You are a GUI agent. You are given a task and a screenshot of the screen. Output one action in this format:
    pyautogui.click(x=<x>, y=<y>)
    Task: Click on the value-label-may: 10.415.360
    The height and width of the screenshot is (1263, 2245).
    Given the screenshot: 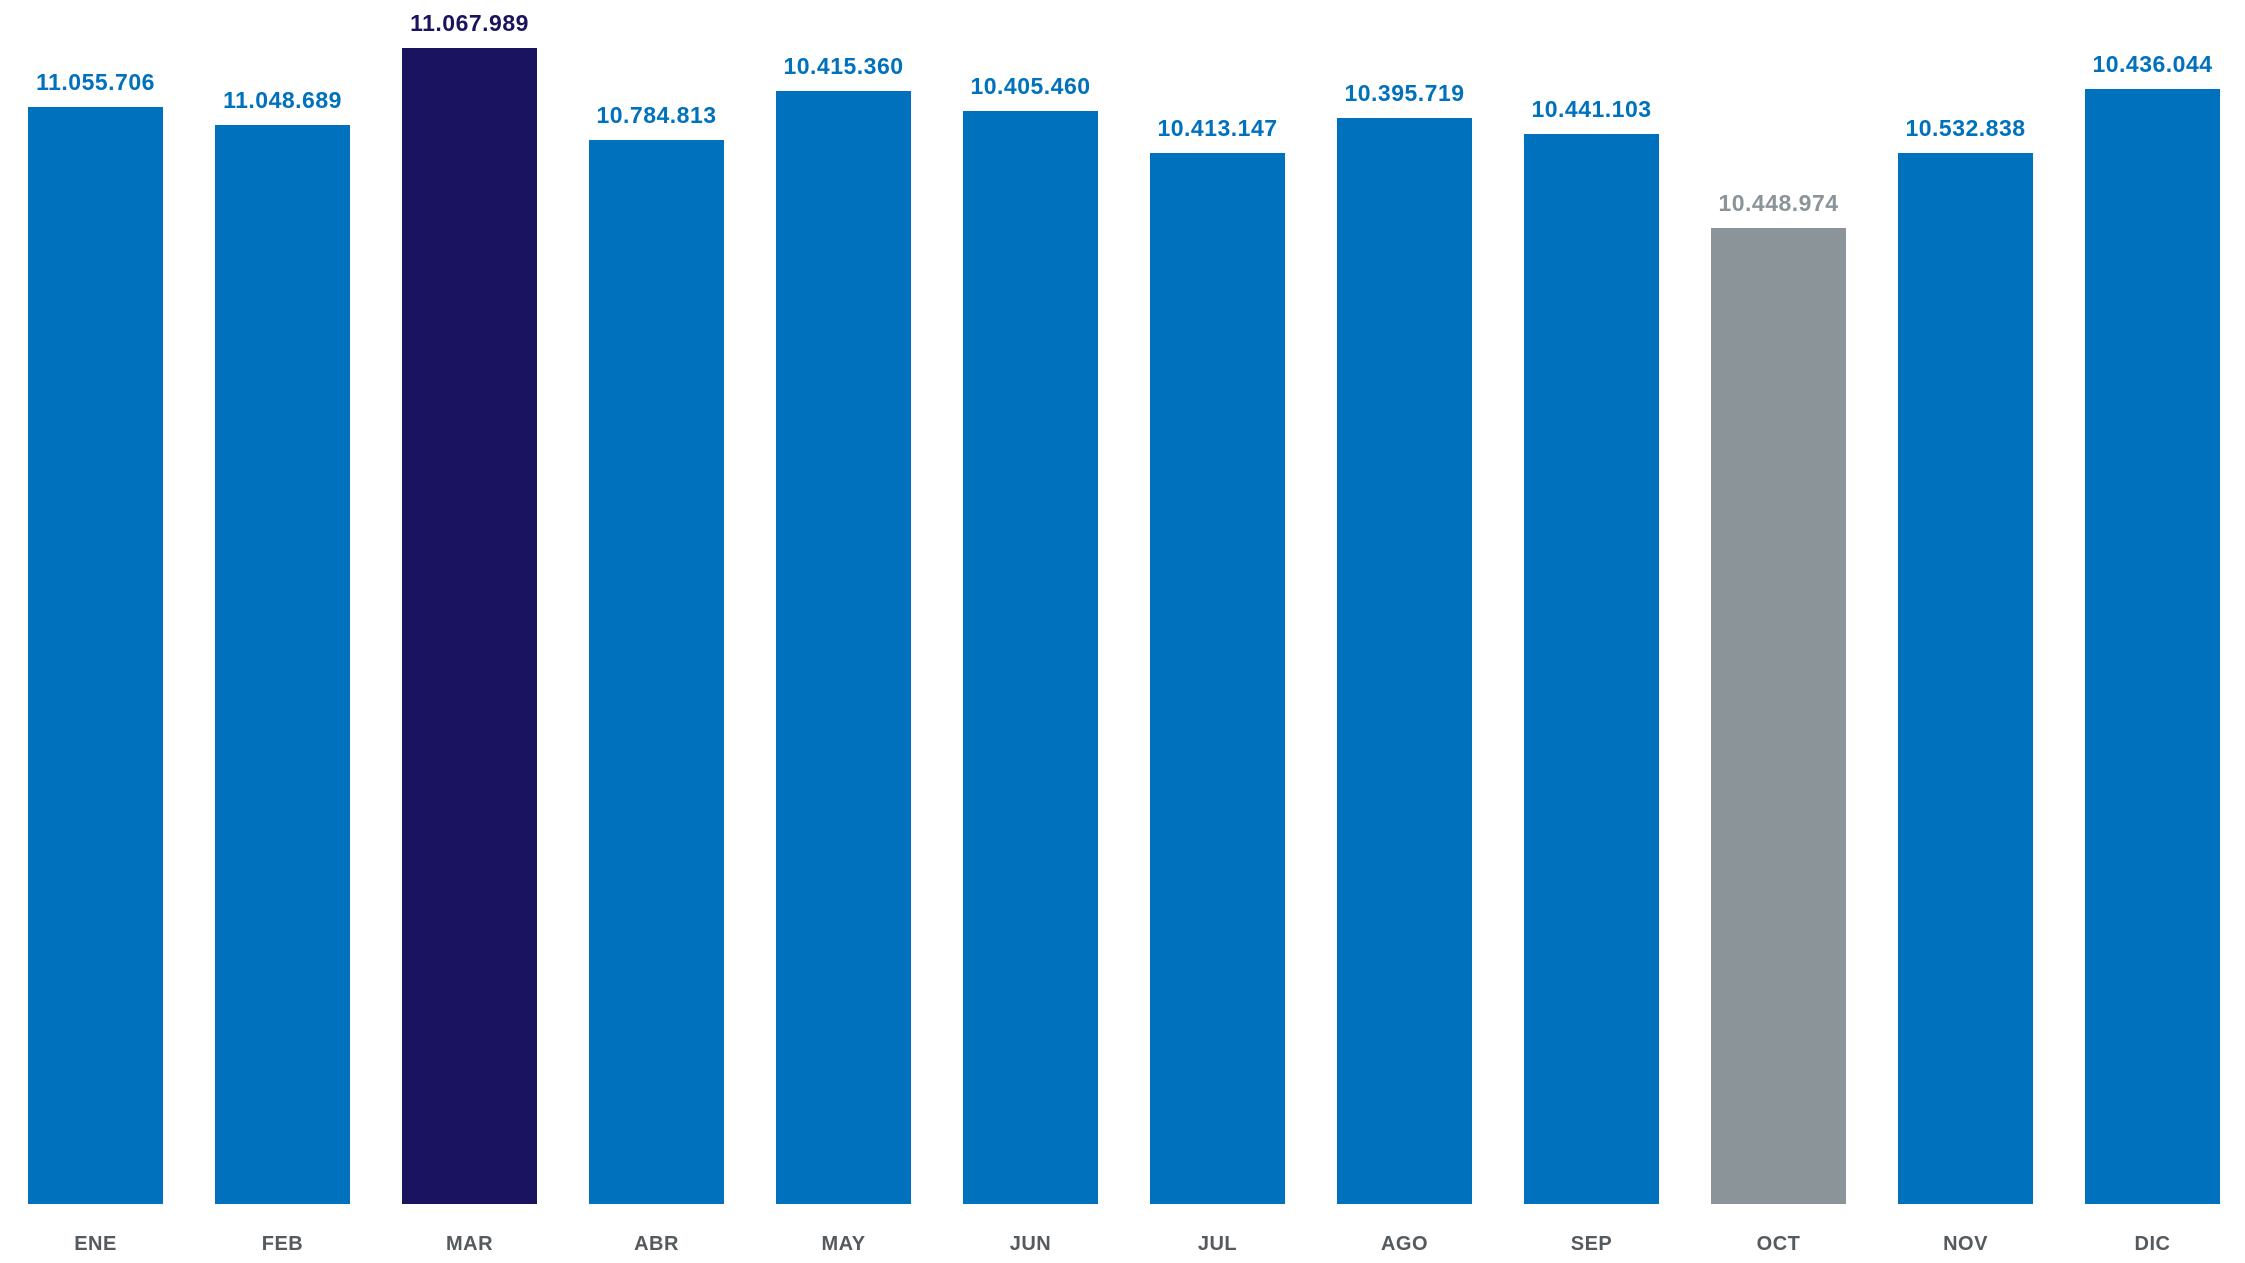 What is the action you would take?
    pyautogui.click(x=843, y=66)
    